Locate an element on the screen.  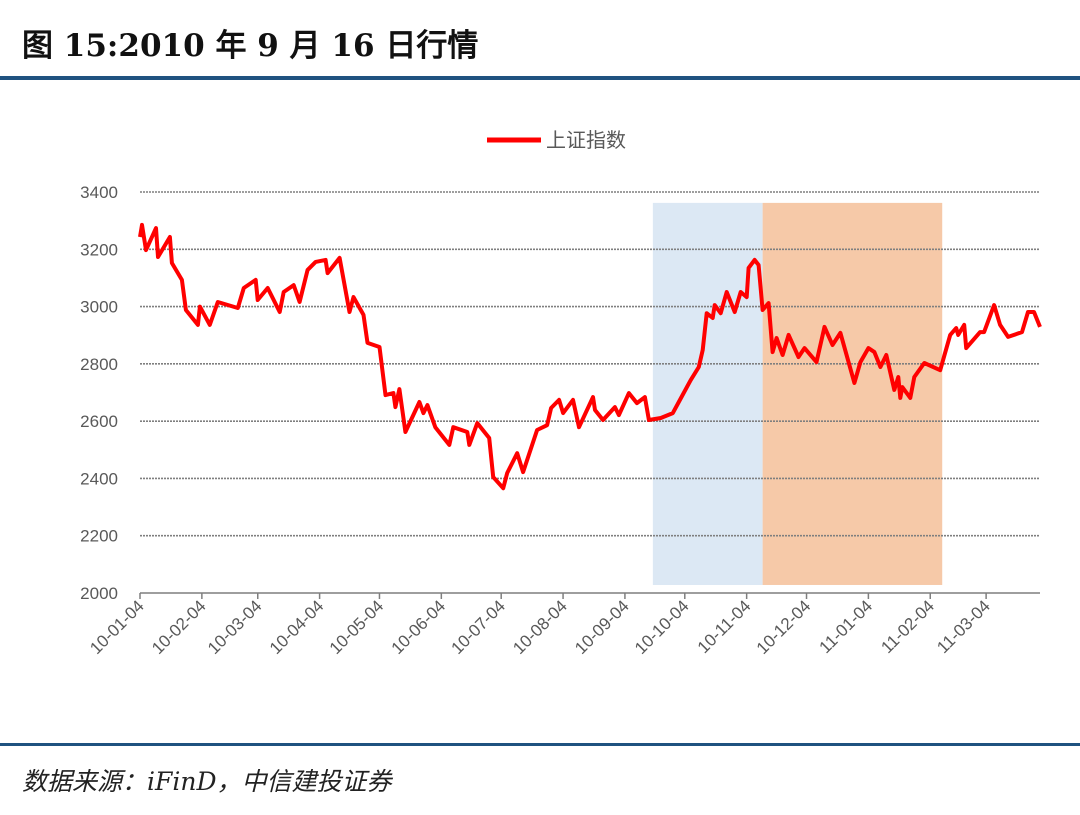
x-tick-label: 10-11-04 is located at coordinates (724, 626).